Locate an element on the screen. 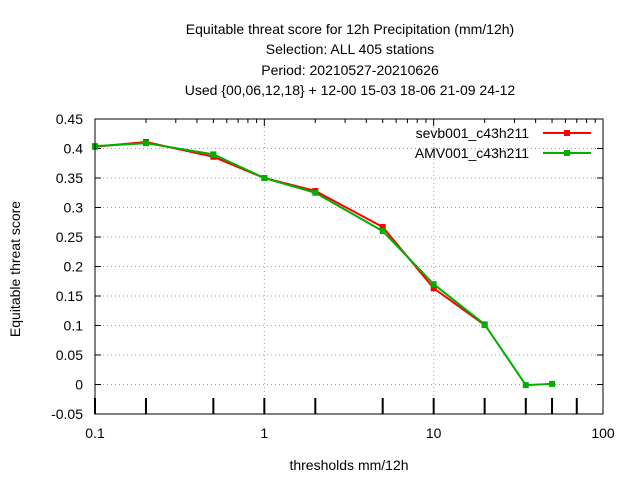  y-tick-label: 0.05 is located at coordinates (69, 355).